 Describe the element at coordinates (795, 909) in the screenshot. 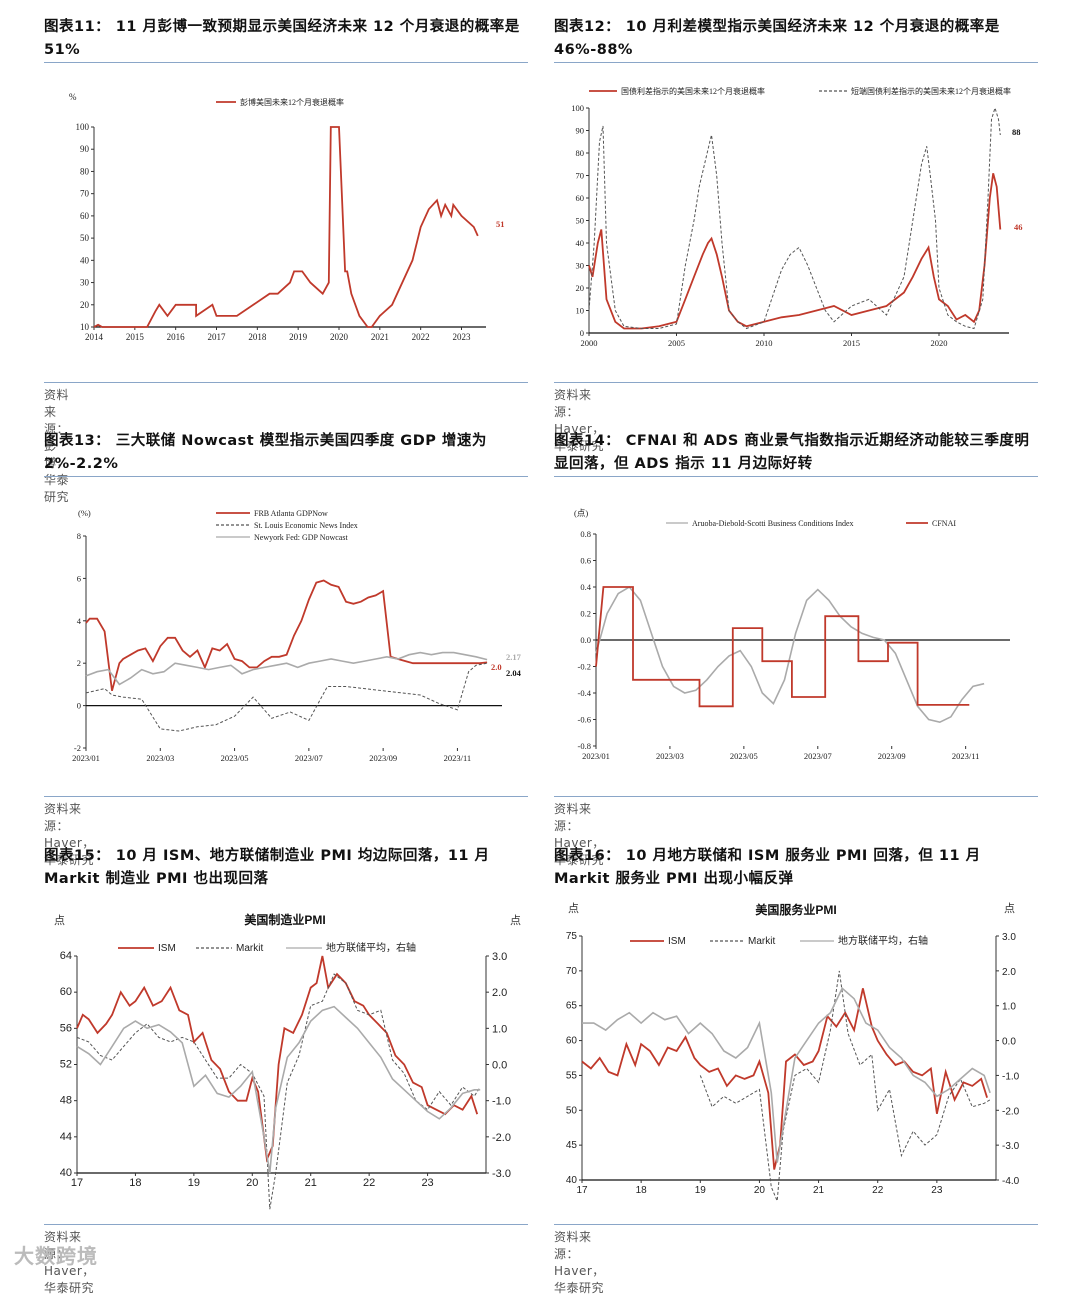

I see `chart-title: 美国服务业PMI` at that location.